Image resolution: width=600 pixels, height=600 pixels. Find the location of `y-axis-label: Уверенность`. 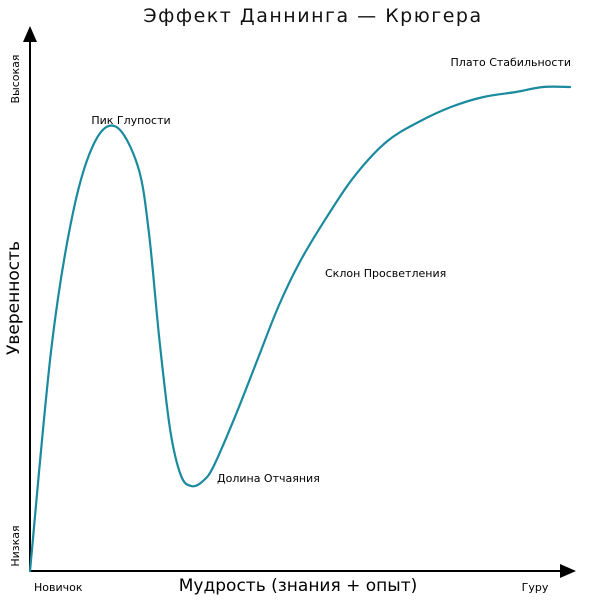

y-axis-label: Уверенность is located at coordinates (14, 298).